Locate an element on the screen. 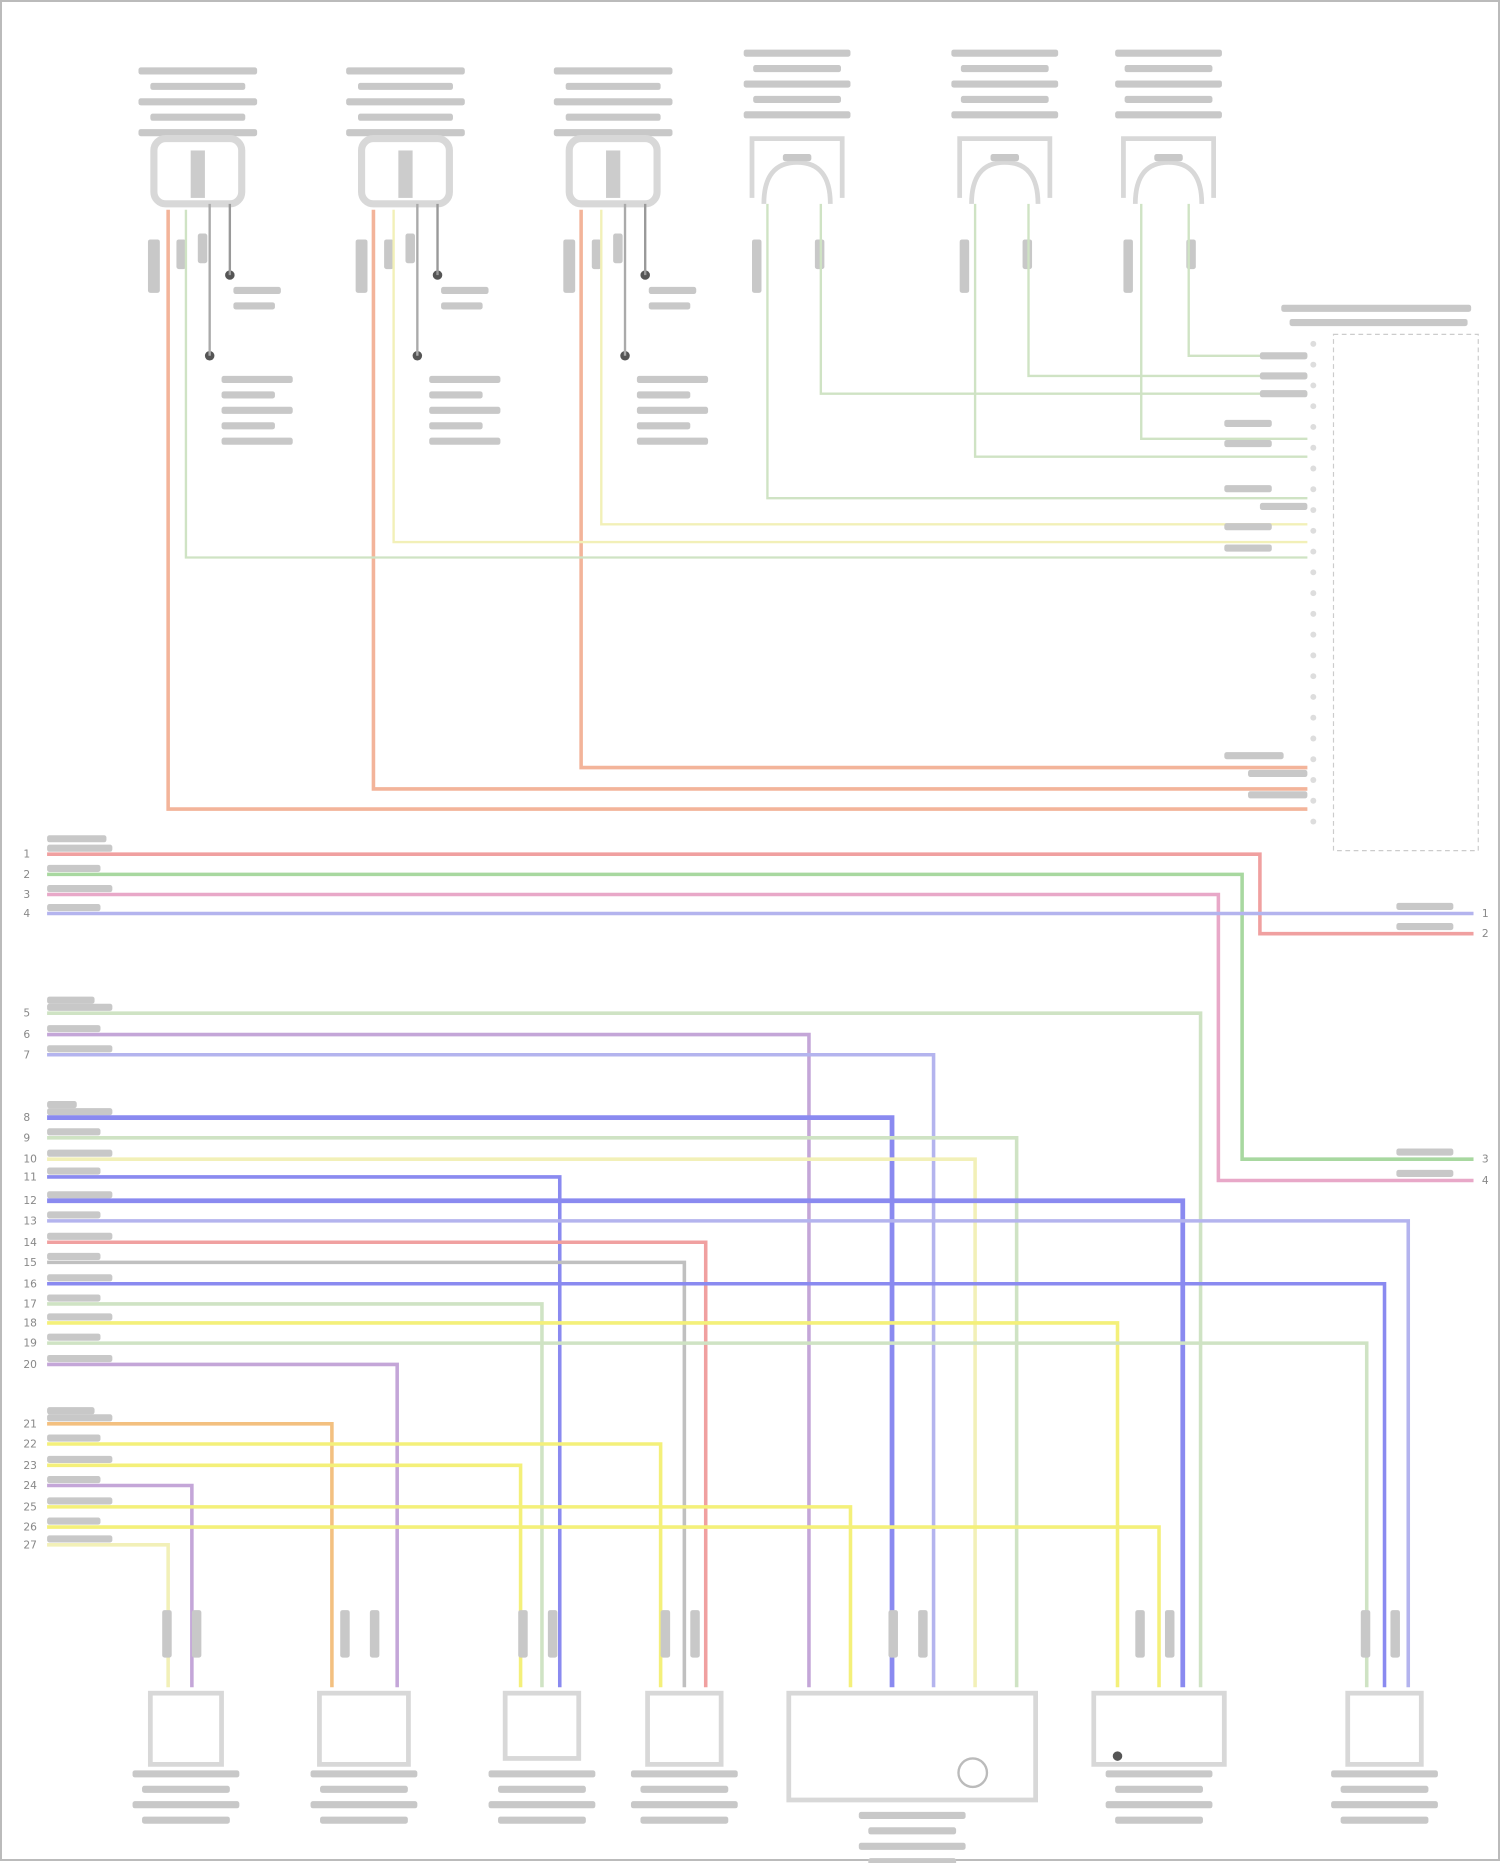 The width and height of the screenshot is (1500, 1863). pin-number: 23 is located at coordinates (30, 1465).